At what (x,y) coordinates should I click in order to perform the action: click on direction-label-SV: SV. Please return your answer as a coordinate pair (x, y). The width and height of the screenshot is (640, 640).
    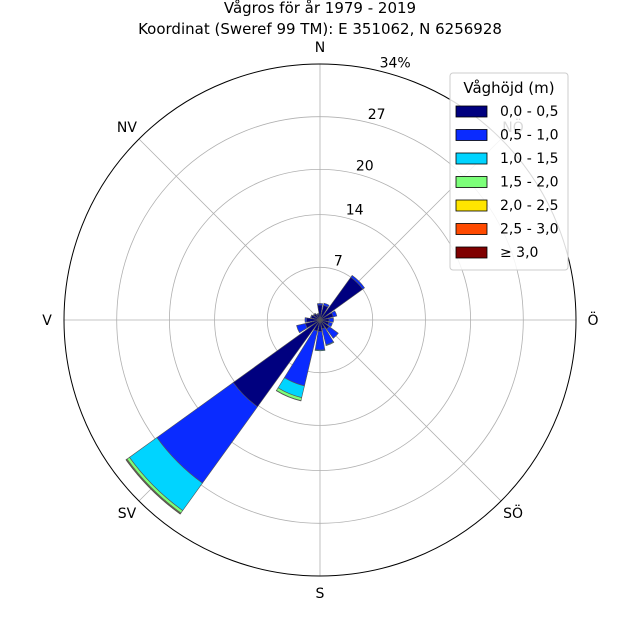
    Looking at the image, I should click on (127, 514).